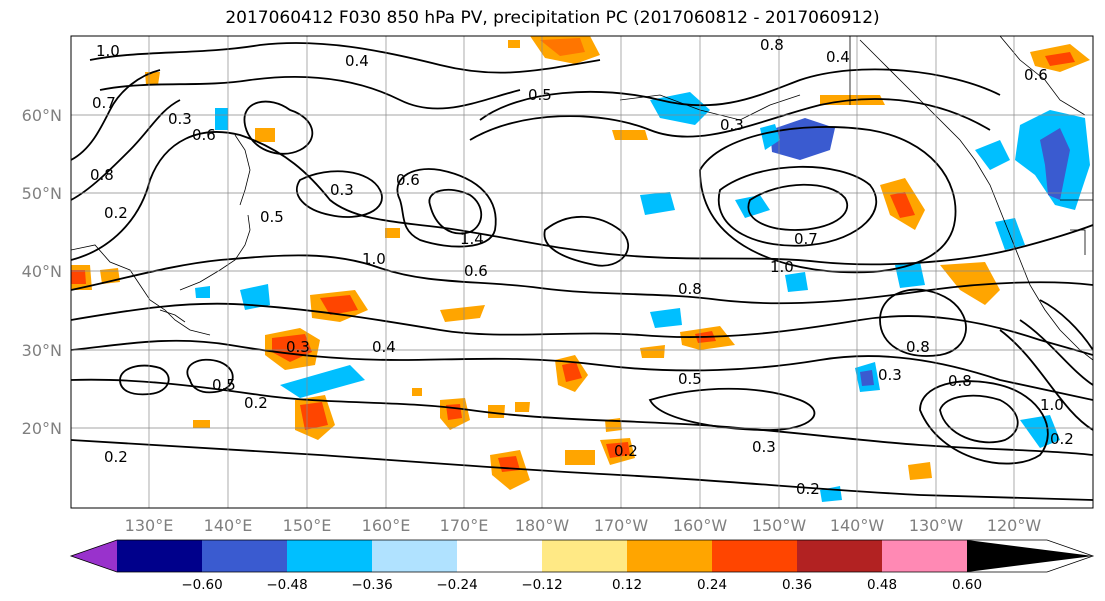 This screenshot has width=1105, height=601. I want to click on colorbar-tick: −0.36, so click(371, 585).